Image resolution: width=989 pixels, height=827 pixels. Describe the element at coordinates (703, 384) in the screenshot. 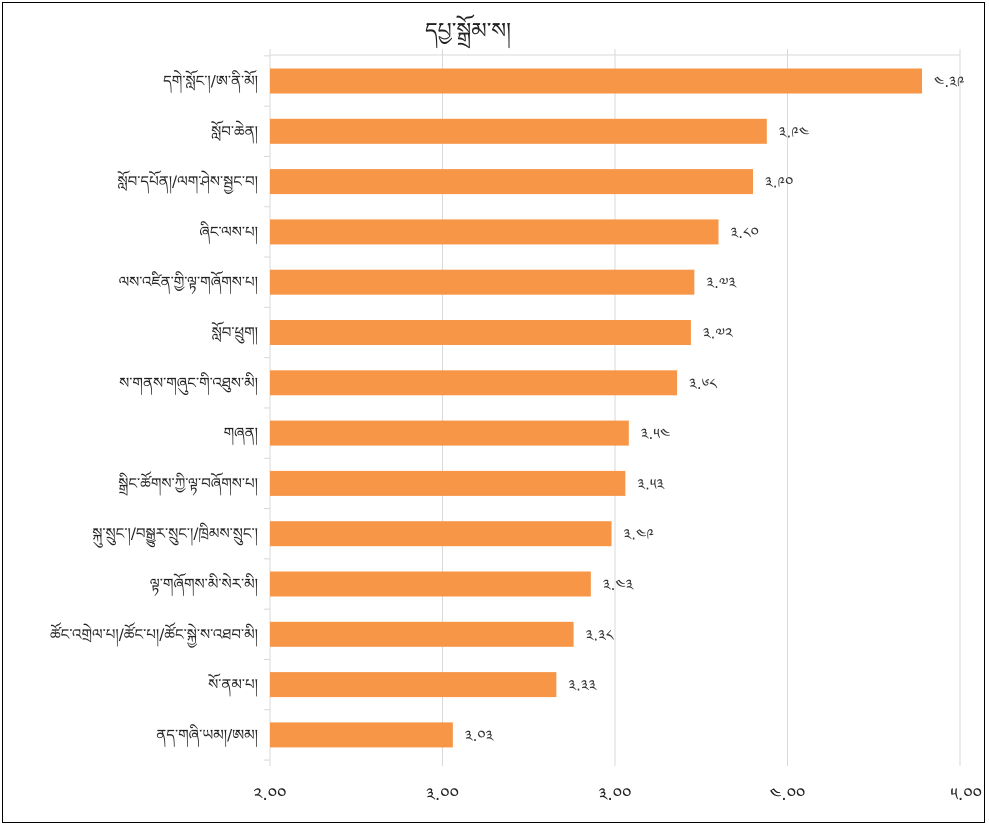

I see `value-label: ༣.༦༨` at that location.